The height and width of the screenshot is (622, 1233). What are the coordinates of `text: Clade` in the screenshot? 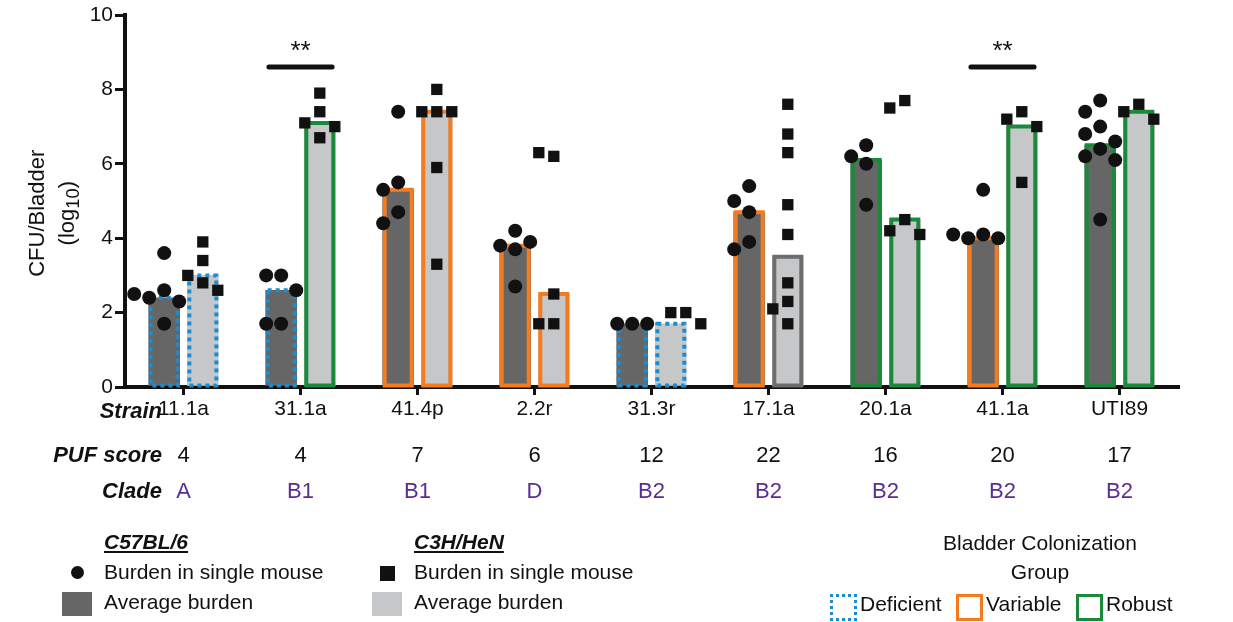 It's located at (132, 491).